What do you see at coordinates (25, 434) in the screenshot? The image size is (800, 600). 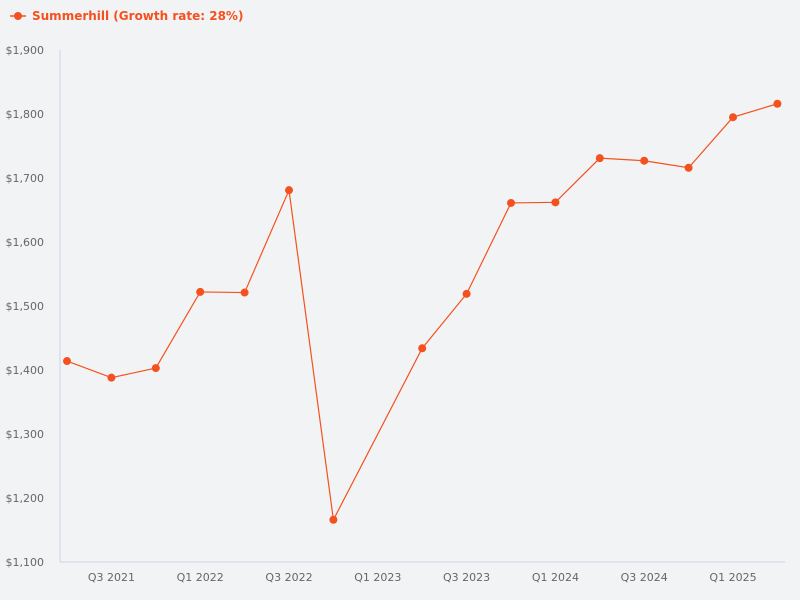 I see `y-tick-label: $1,300` at bounding box center [25, 434].